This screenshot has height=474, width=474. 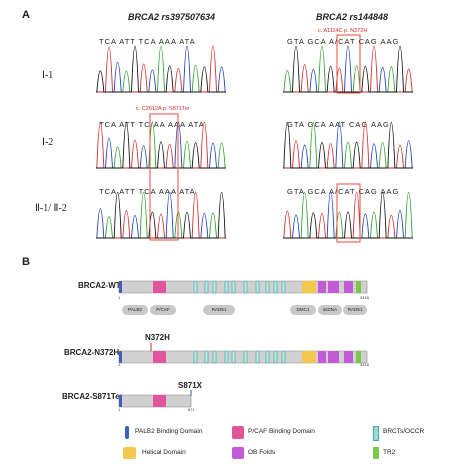 What do you see at coordinates (119, 297) in the screenshot?
I see `wt-start: 1` at bounding box center [119, 297].